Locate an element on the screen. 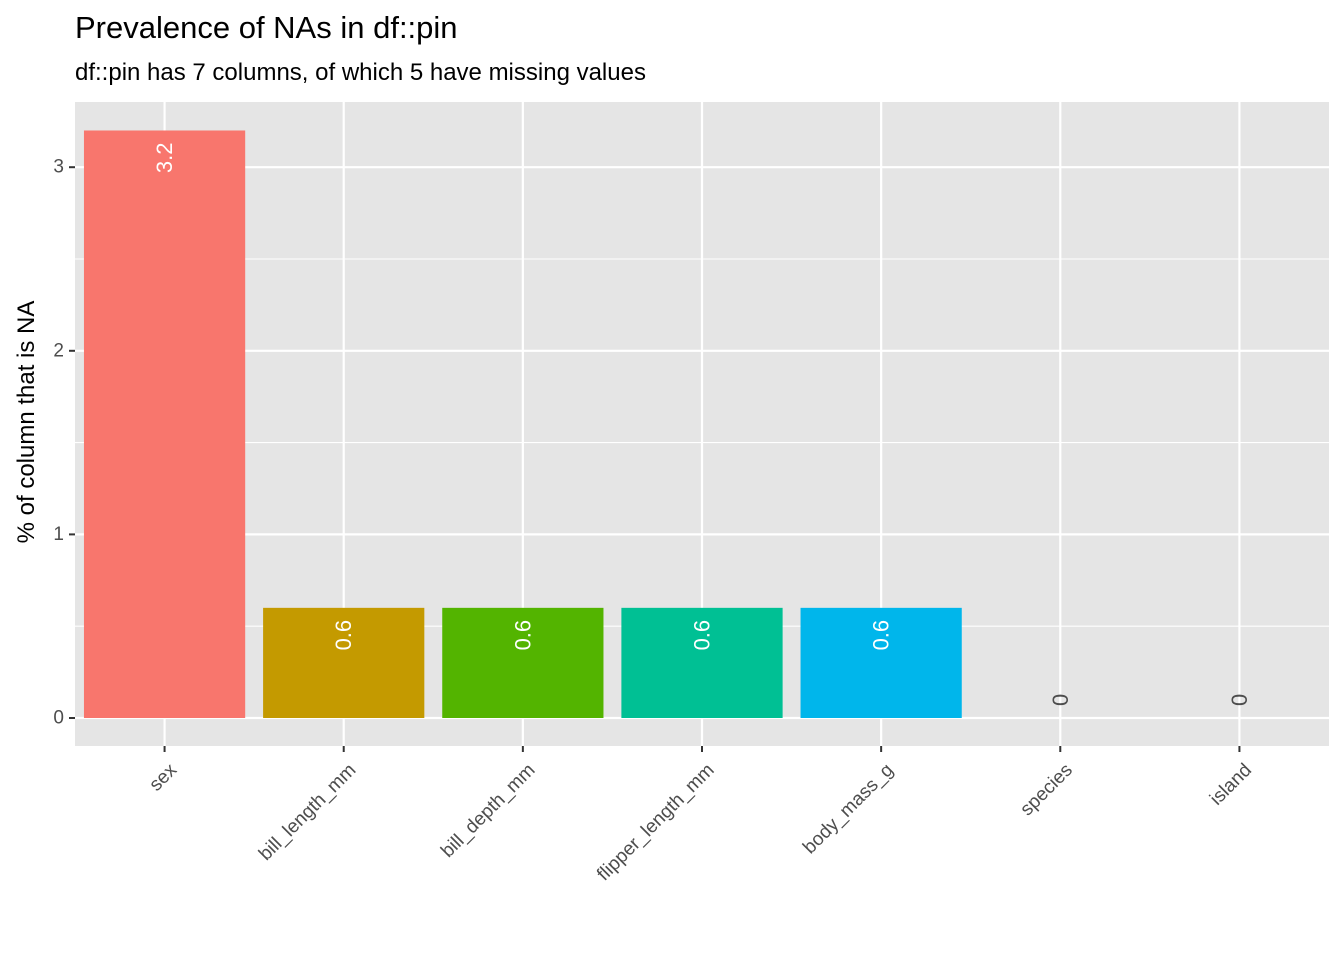 This screenshot has height=960, width=1344. bar-flipper_length_mm is located at coordinates (702, 662).